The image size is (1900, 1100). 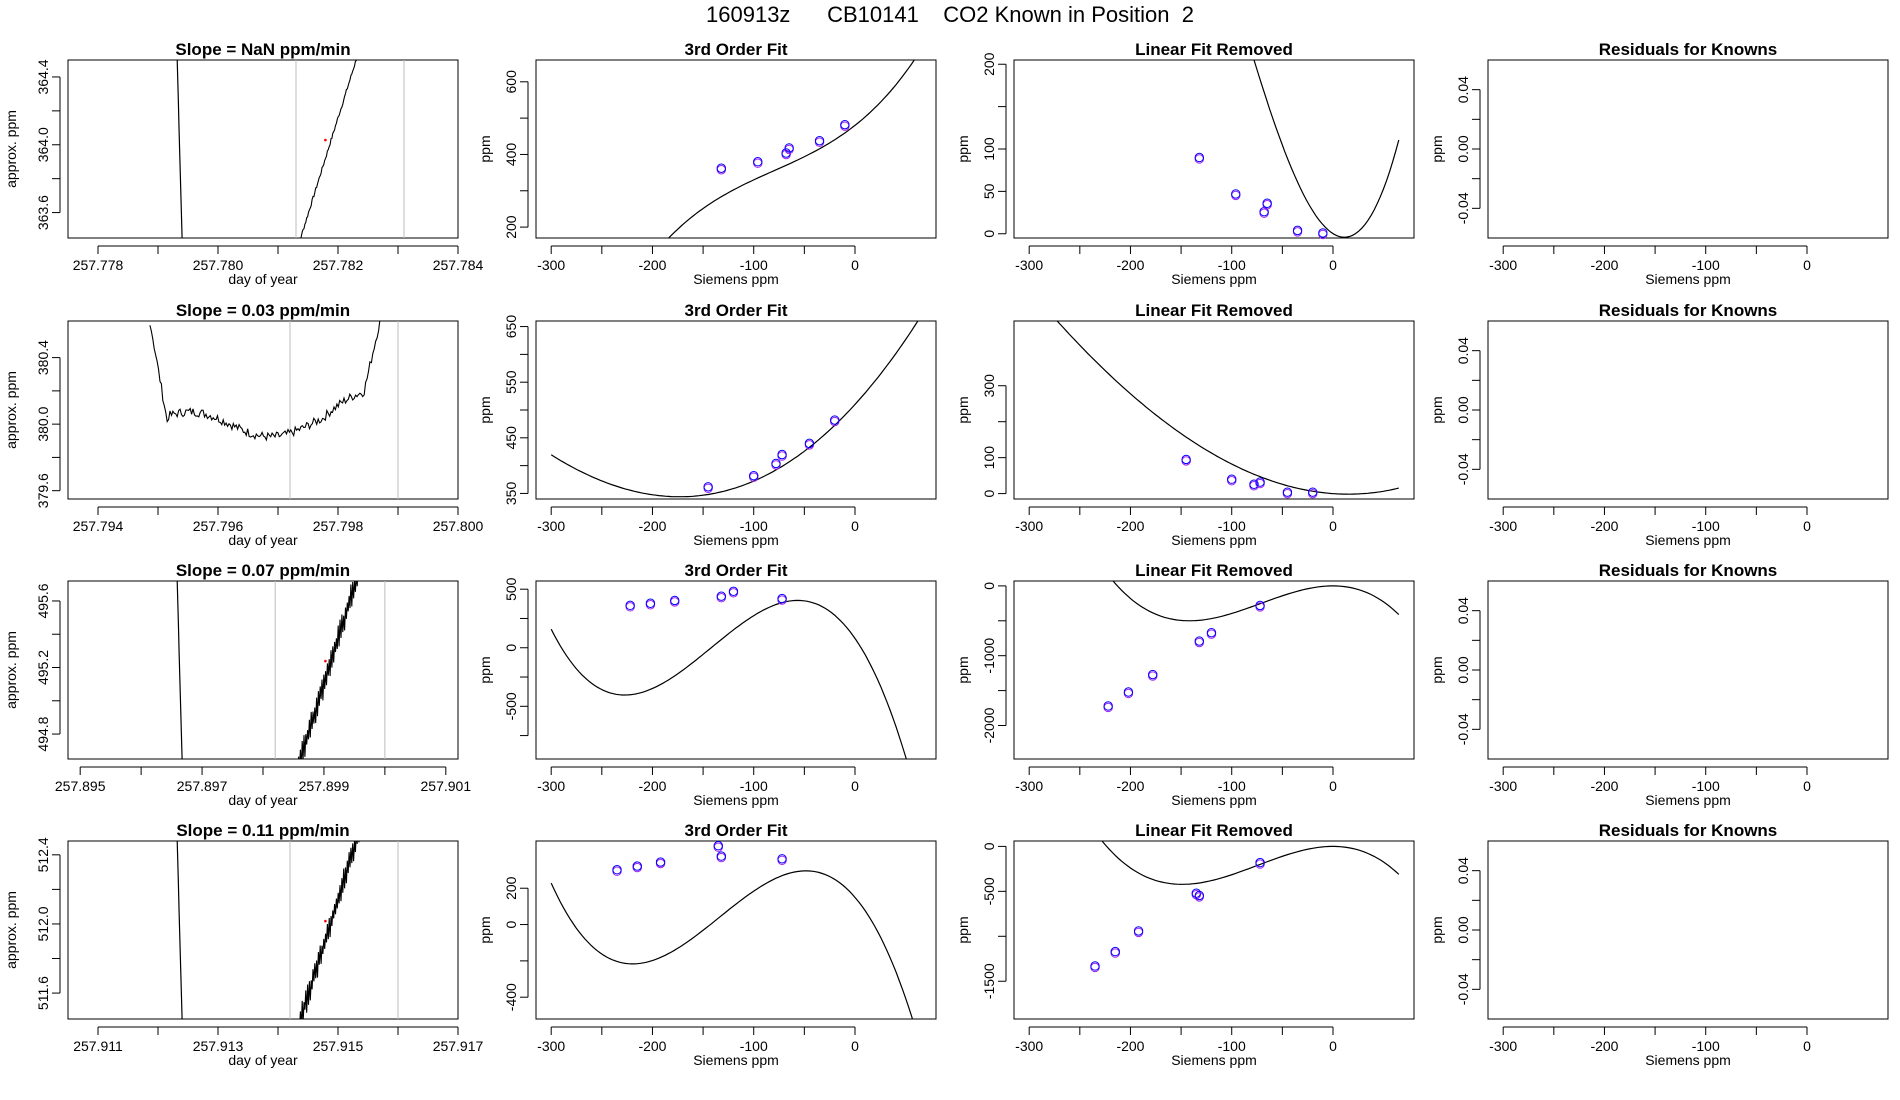 What do you see at coordinates (80, 786) in the screenshot?
I see `panel-r2c0-x-tick-label: 257.895` at bounding box center [80, 786].